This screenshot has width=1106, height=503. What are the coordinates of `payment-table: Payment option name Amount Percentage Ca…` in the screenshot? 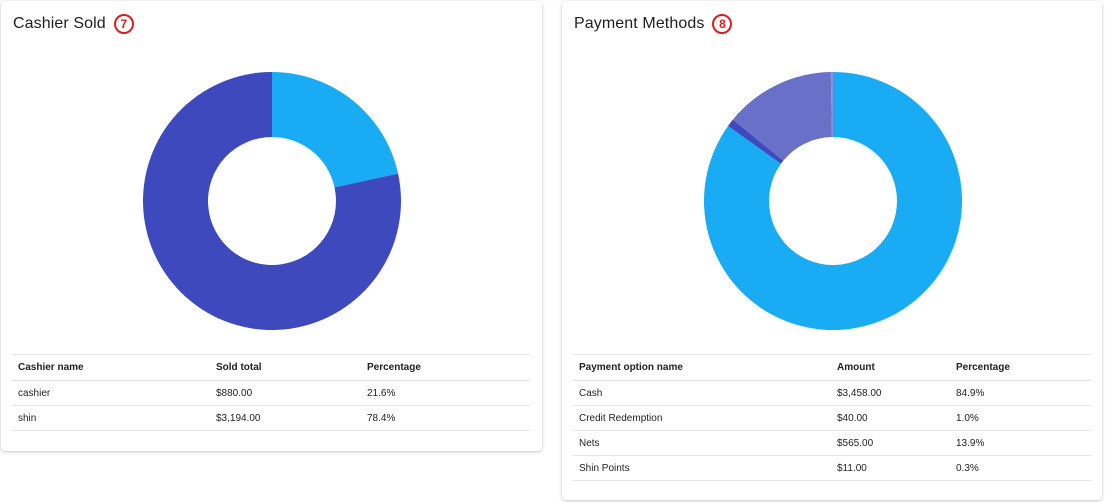 It's located at (832, 417).